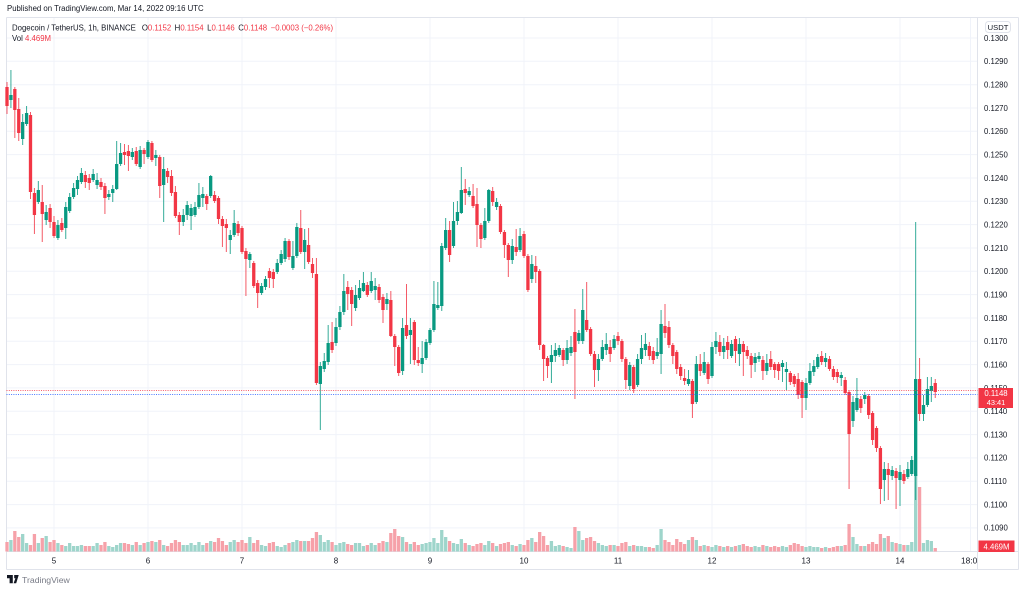  I want to click on svg-text: 4.469M, so click(996, 547).